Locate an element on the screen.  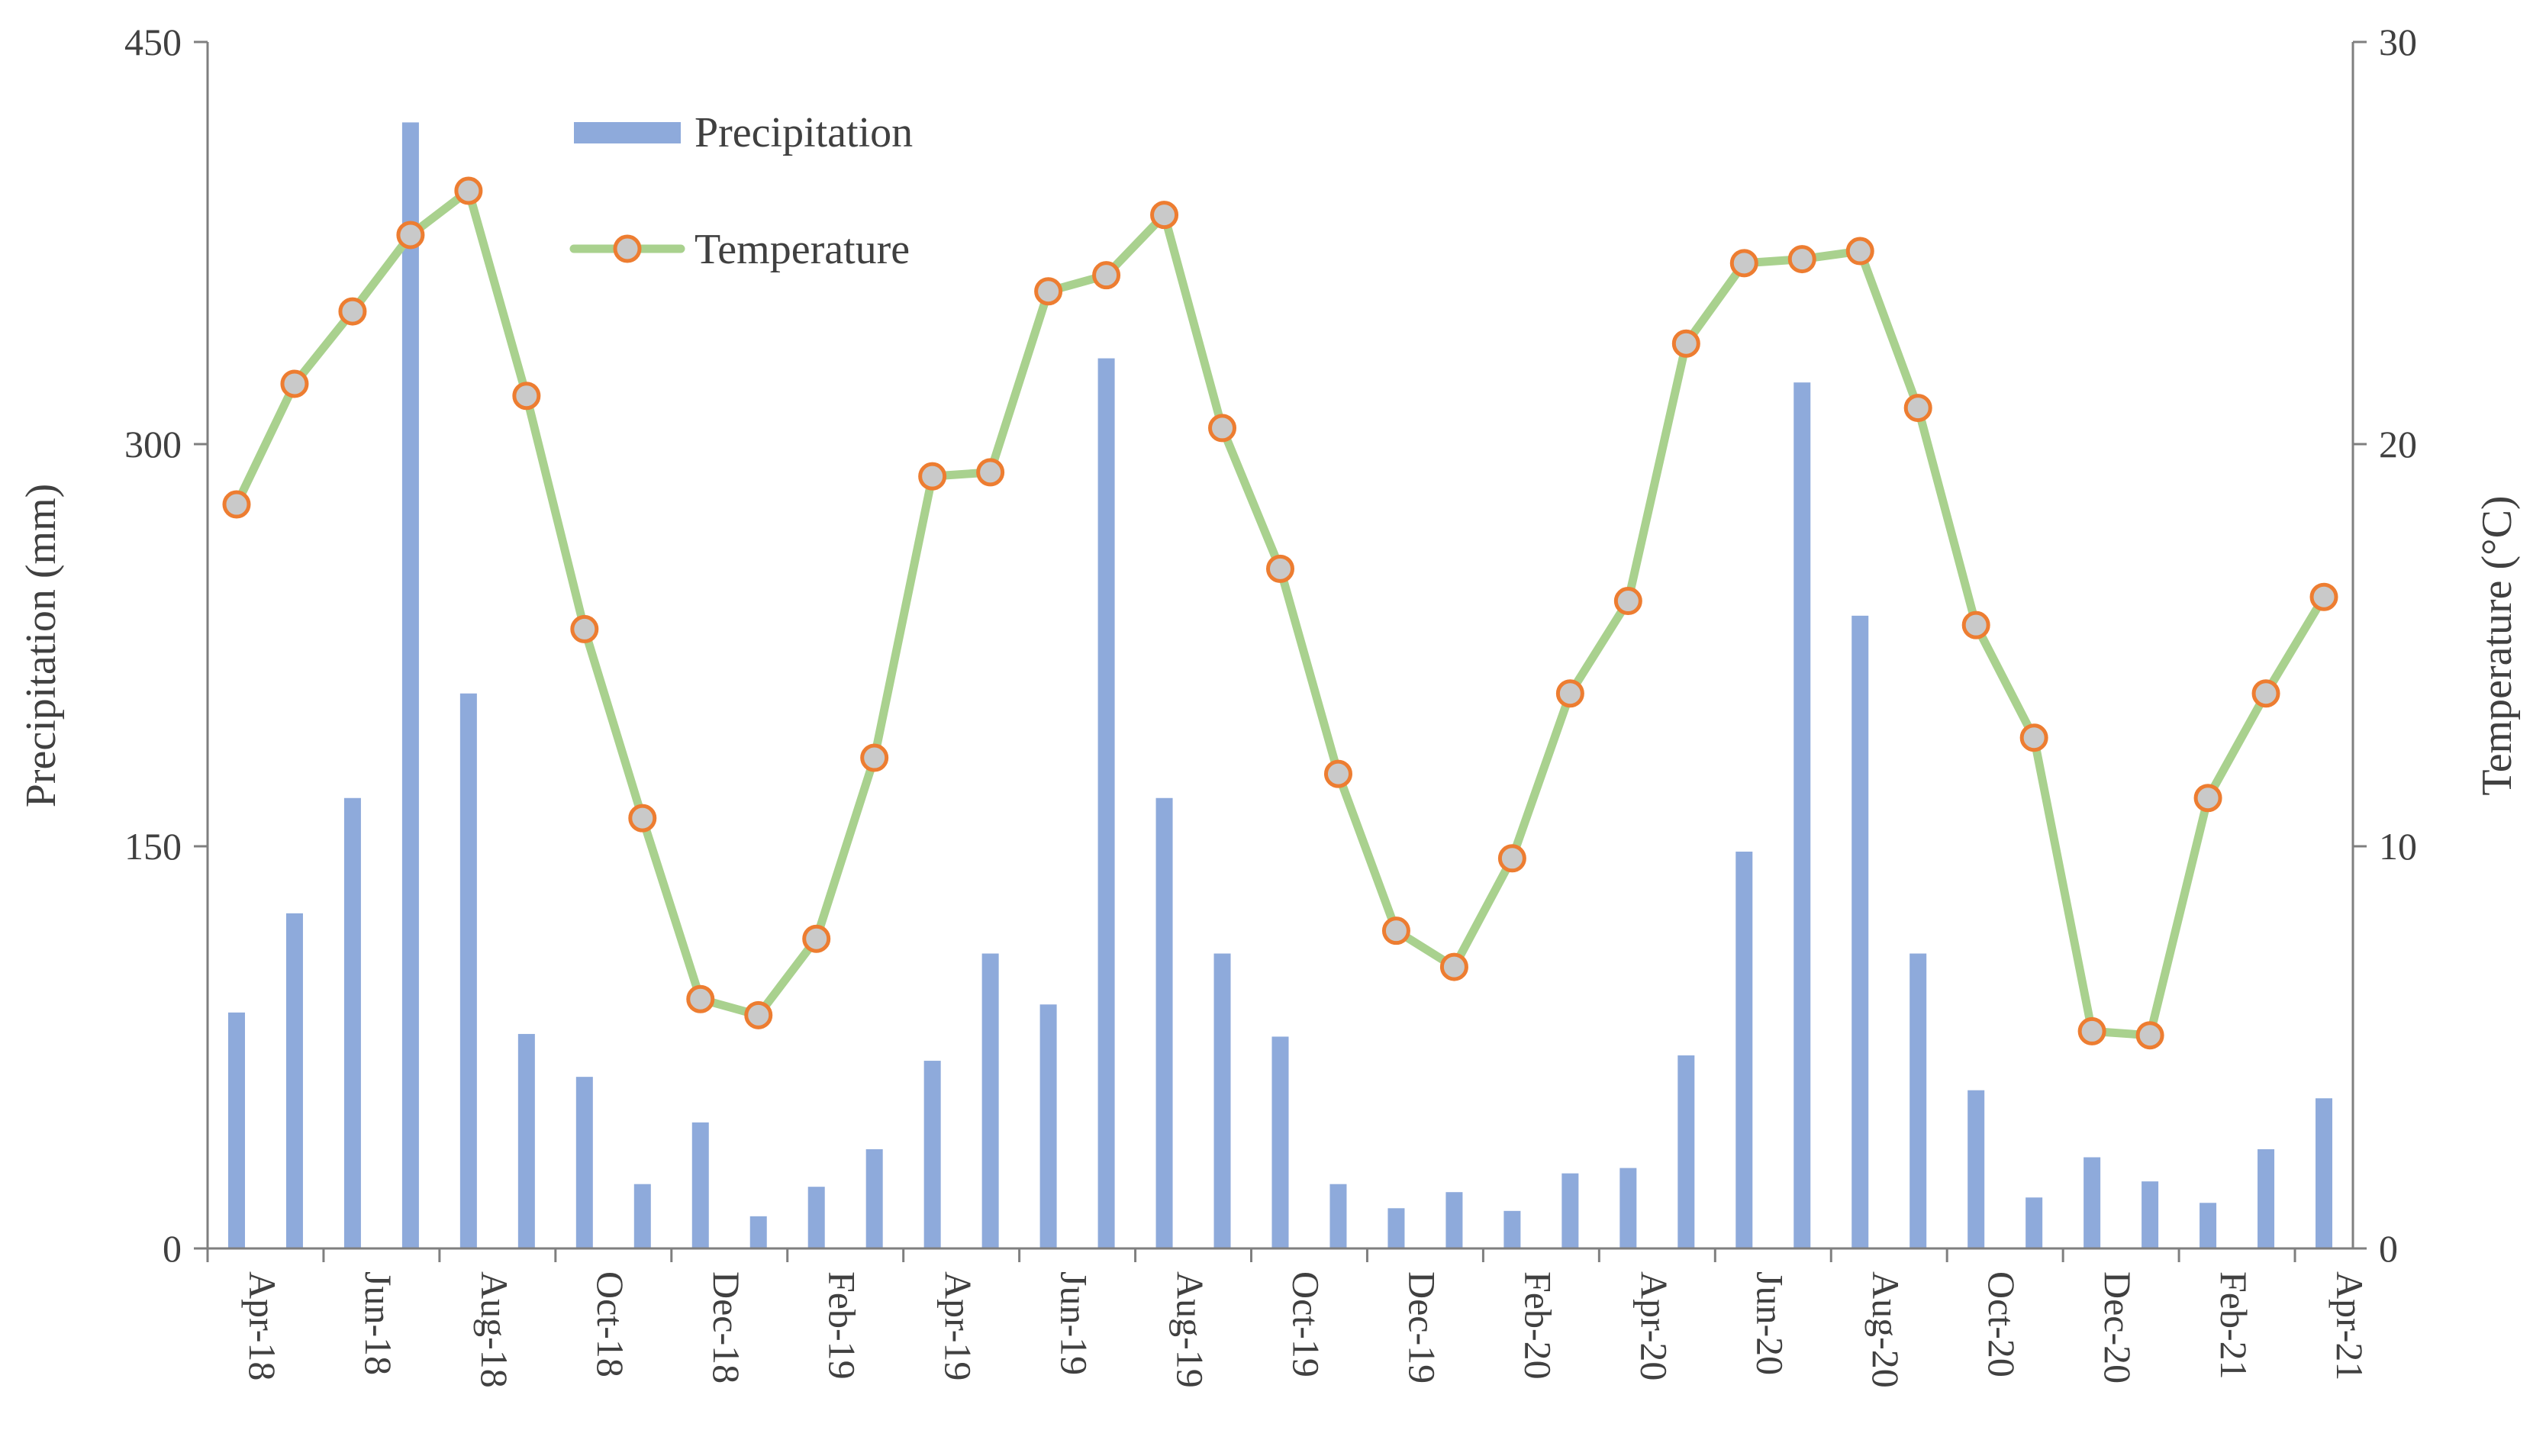
x-tick-label: Oct-20 is located at coordinates (2001, 1324).